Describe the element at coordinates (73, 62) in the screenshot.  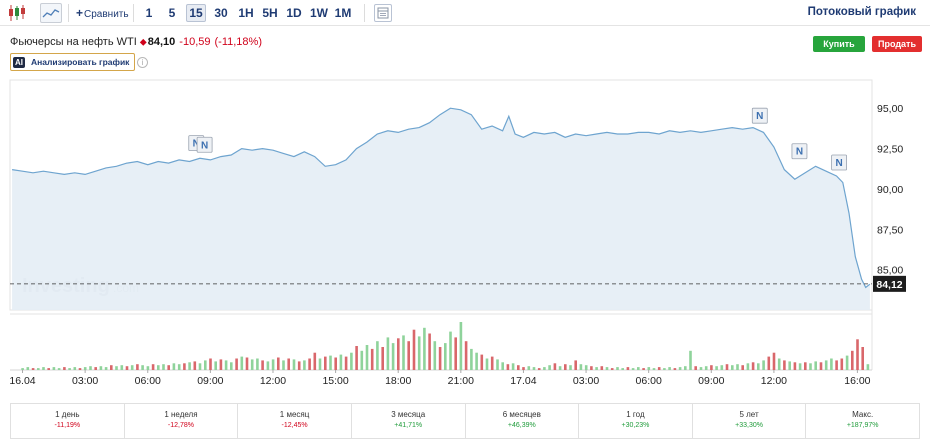
I see `analyze-chart-button: AI Анализировать график` at that location.